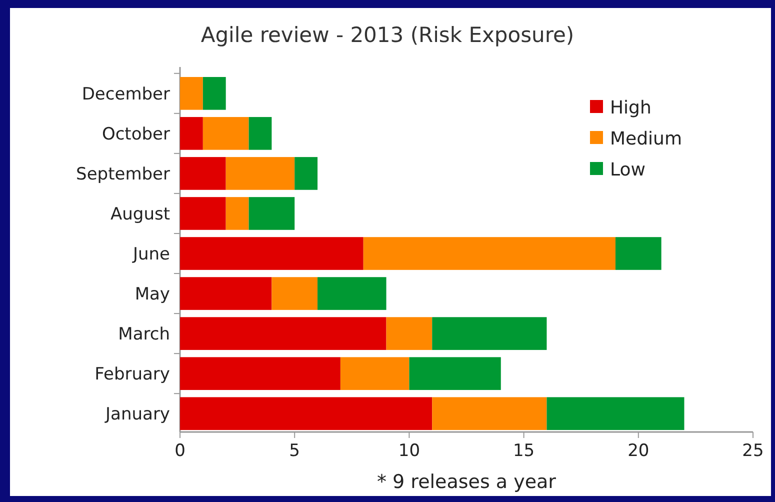 This screenshot has width=775, height=502. Describe the element at coordinates (126, 94) in the screenshot. I see `y-tick-label: December` at that location.